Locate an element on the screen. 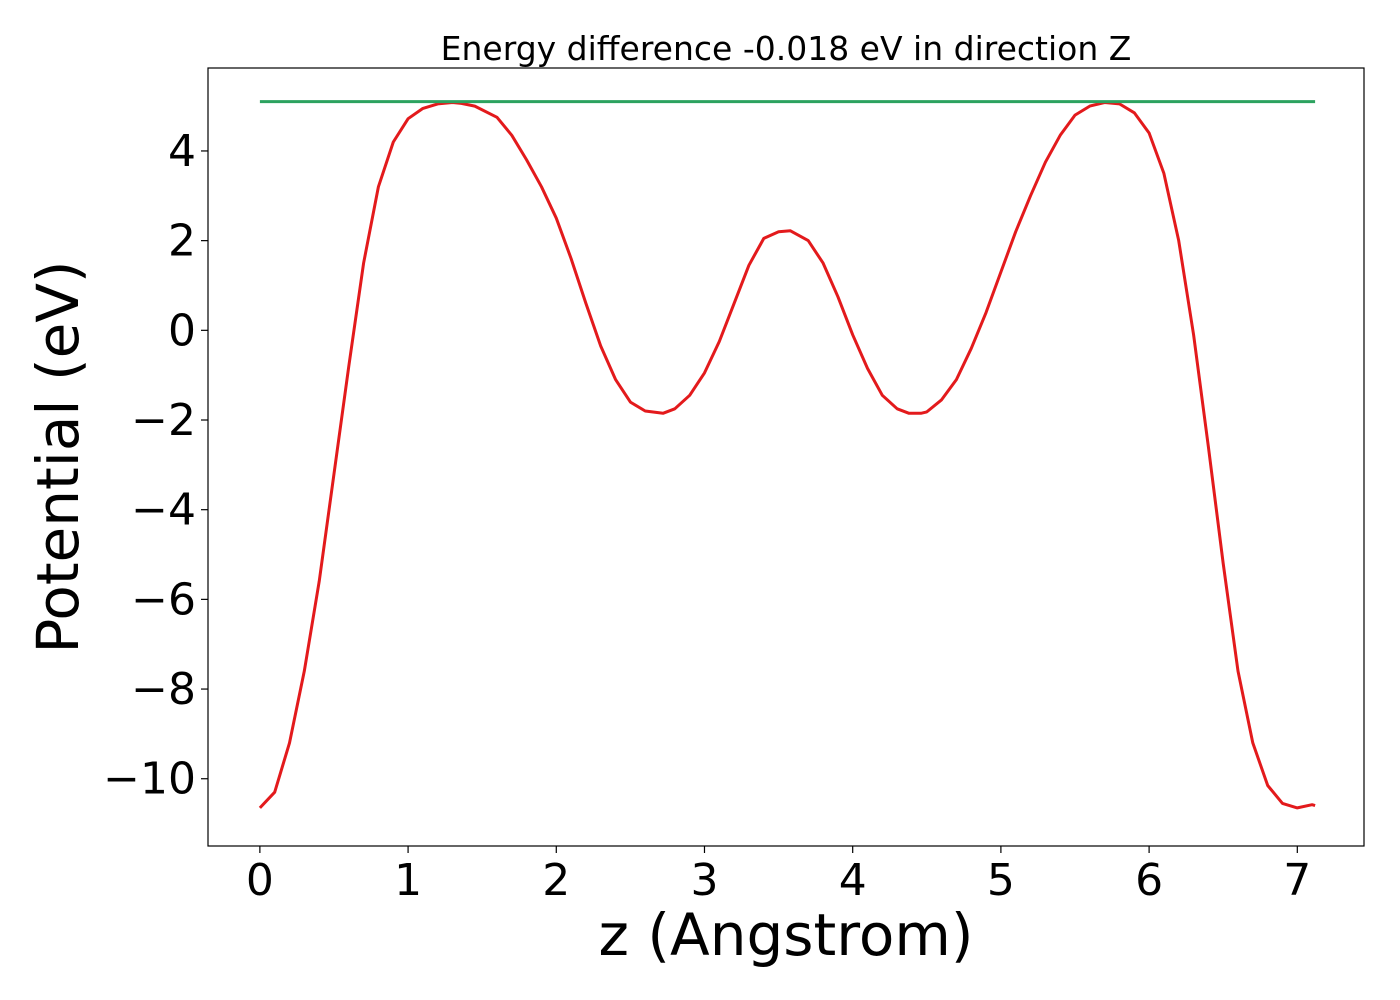 The height and width of the screenshot is (1000, 1400). x-tick-label: 3 is located at coordinates (704, 880).